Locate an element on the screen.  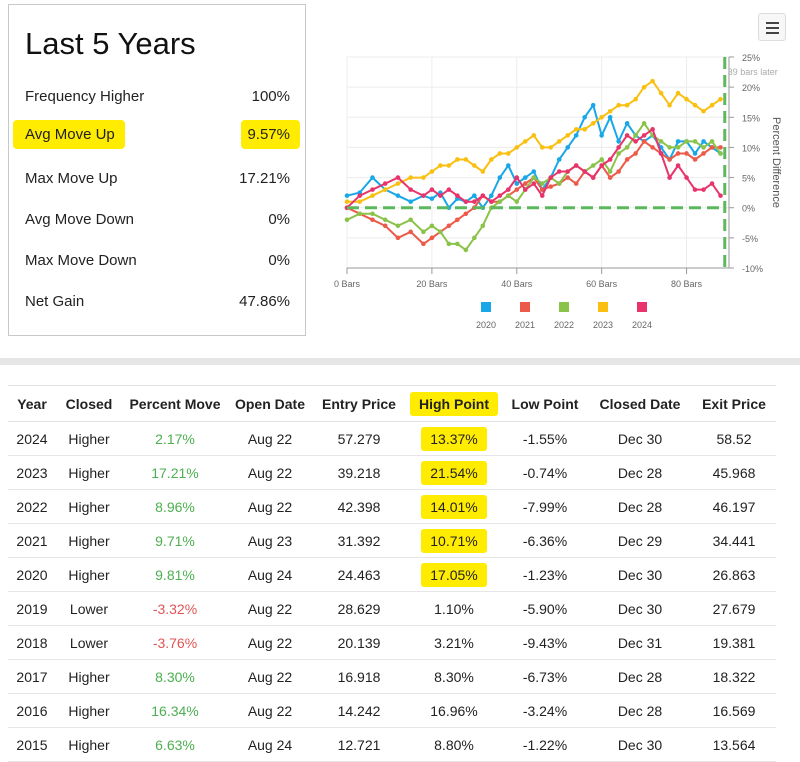
column-header-percent-move: Percent Move is located at coordinates (175, 403).